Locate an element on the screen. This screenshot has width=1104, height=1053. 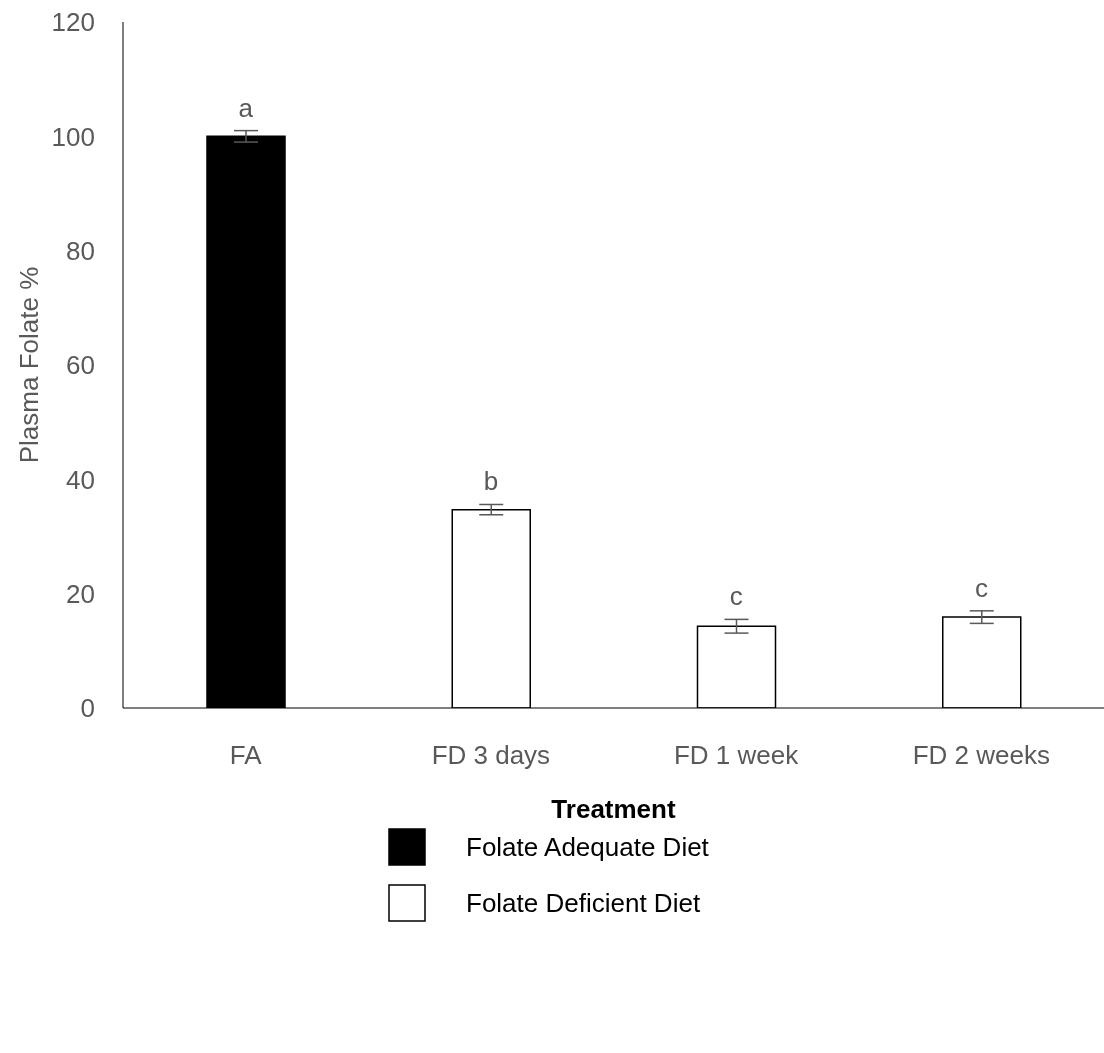
x-tick-label: FD 2 weeks is located at coordinates (981, 755).